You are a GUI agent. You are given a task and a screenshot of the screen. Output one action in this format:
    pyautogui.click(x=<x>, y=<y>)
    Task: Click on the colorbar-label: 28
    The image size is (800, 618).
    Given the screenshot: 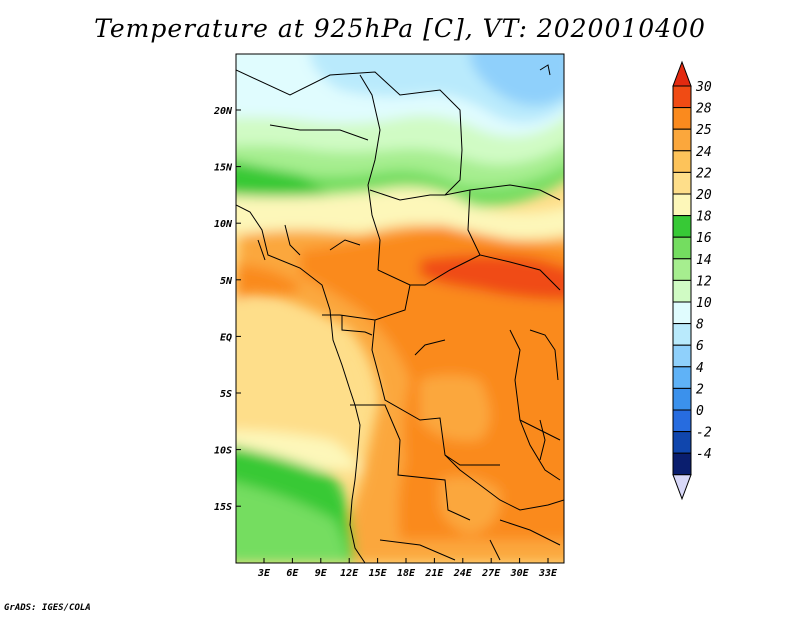 What is the action you would take?
    pyautogui.click(x=704, y=109)
    